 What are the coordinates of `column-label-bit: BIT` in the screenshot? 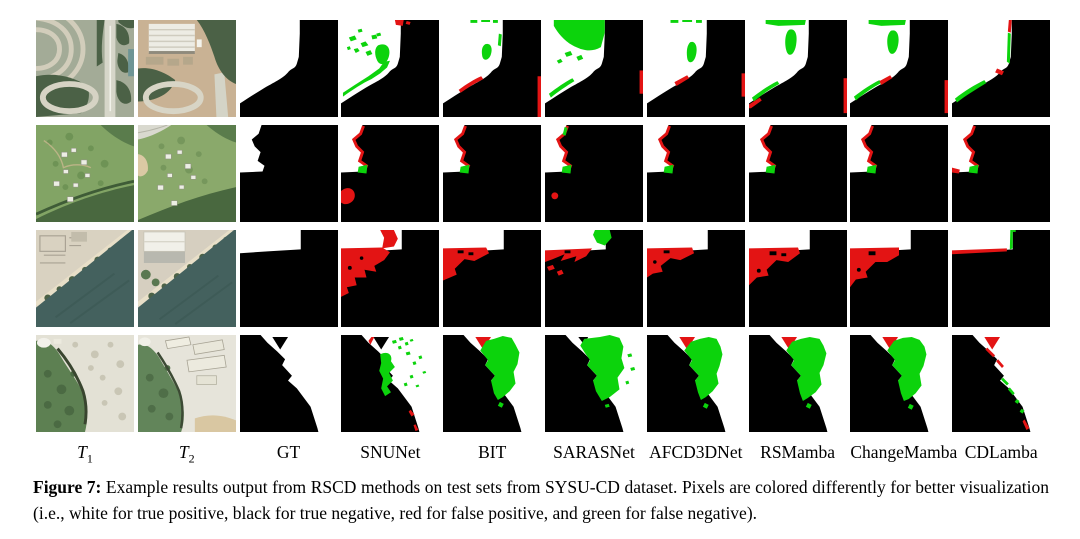 It's located at (492, 452).